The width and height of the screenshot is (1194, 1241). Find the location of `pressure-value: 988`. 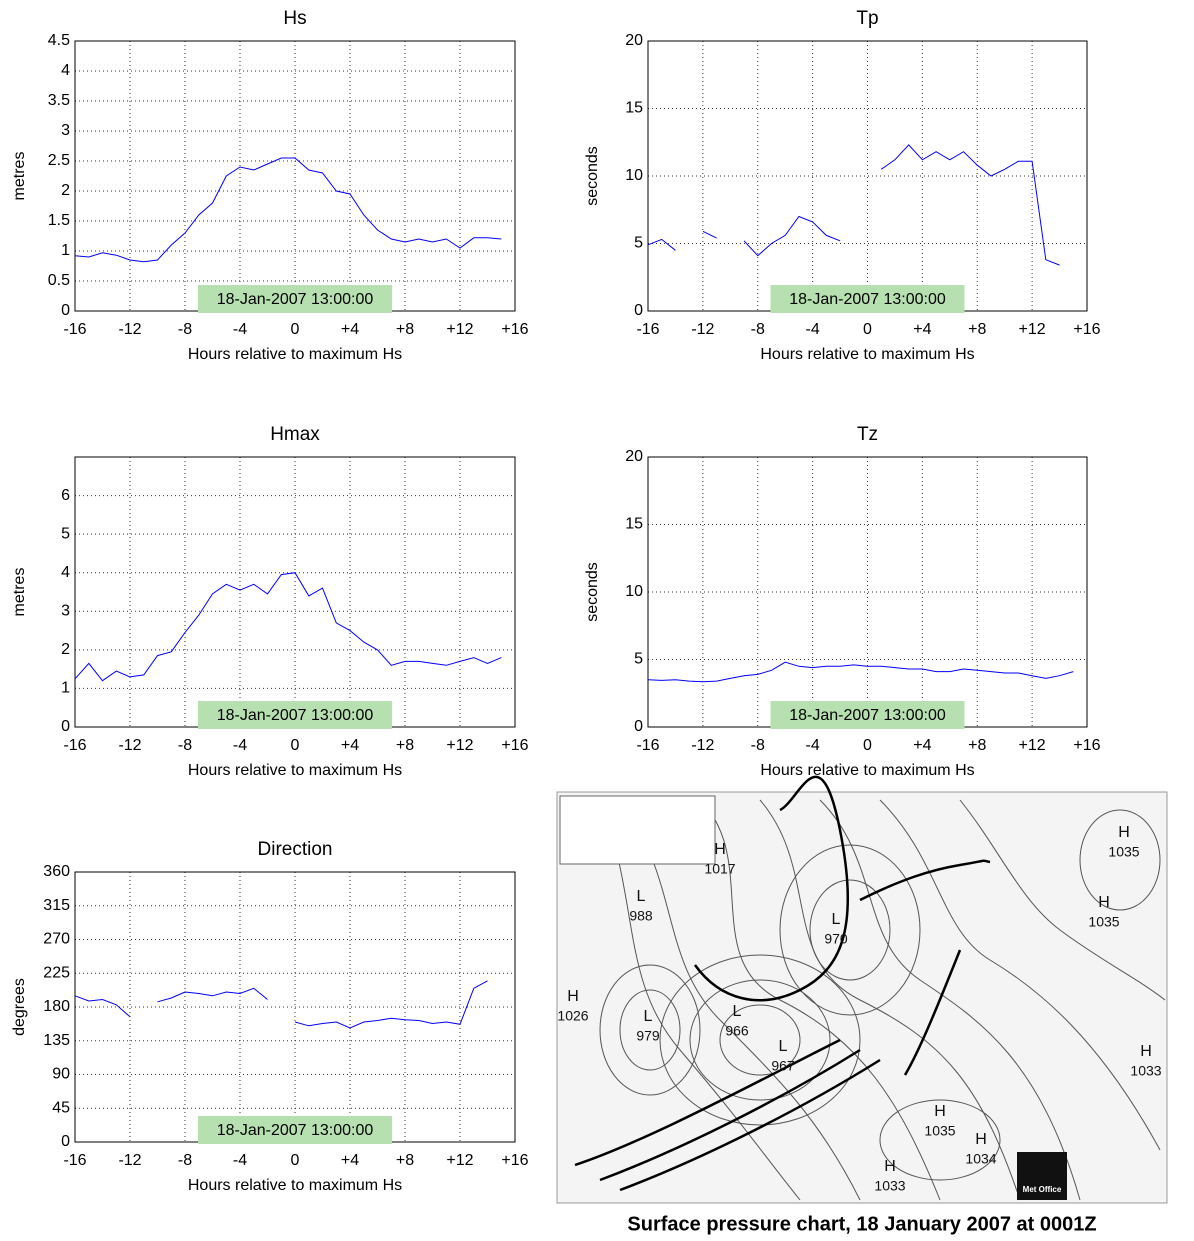

pressure-value: 988 is located at coordinates (641, 916).